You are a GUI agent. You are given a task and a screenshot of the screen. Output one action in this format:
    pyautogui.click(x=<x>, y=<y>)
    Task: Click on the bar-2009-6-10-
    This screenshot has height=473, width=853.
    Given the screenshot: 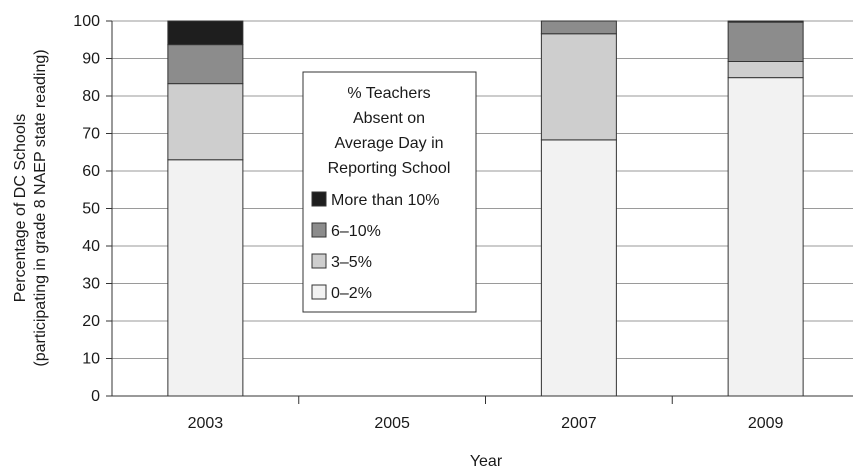 What is the action you would take?
    pyautogui.click(x=765, y=41)
    